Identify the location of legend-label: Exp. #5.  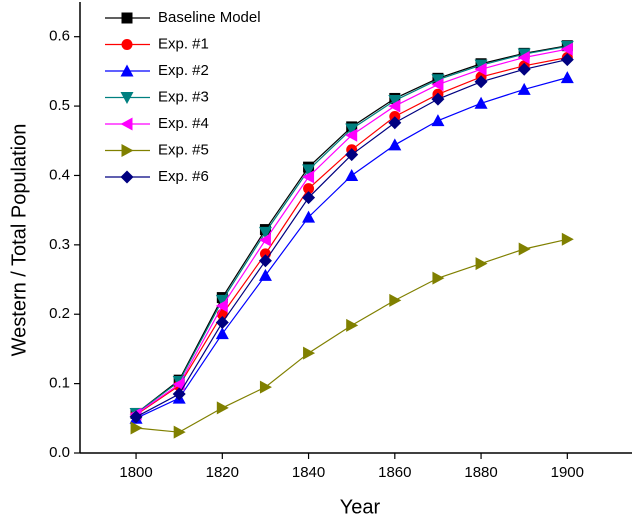
(183, 149).